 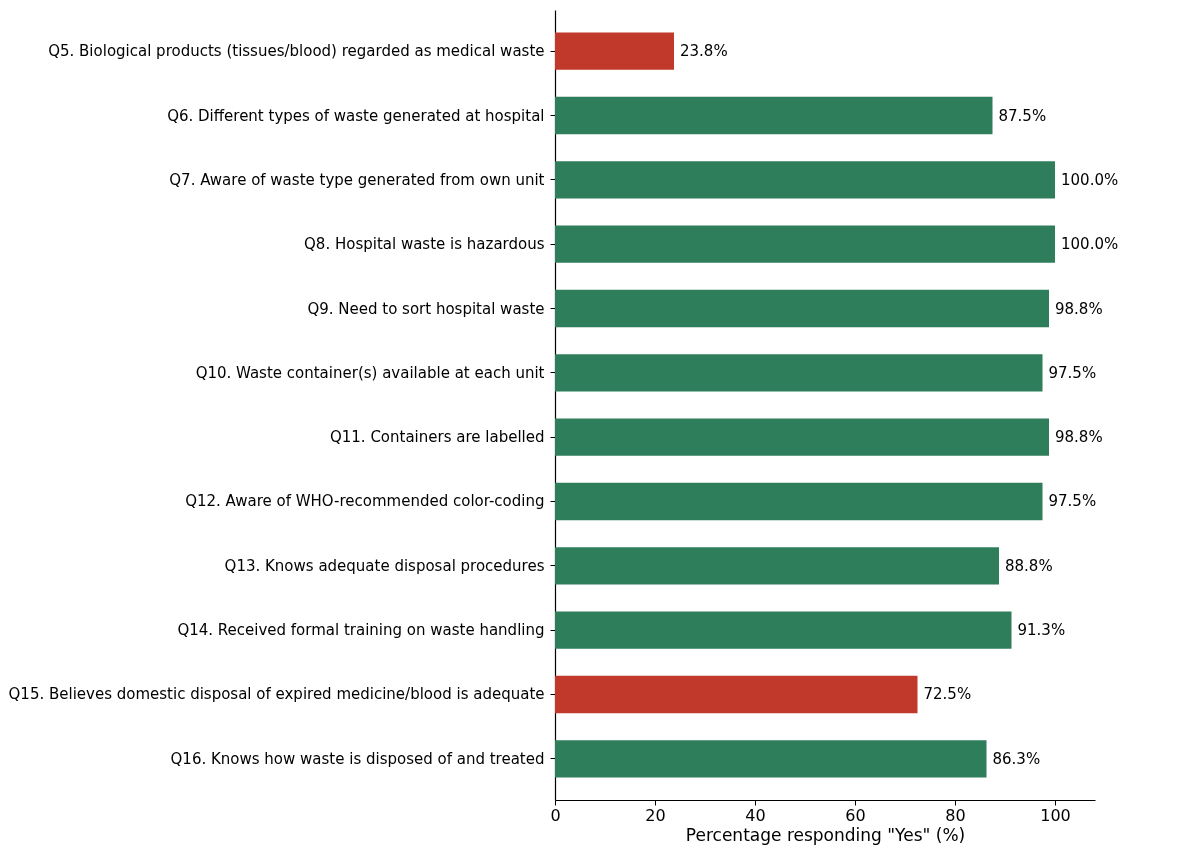 What do you see at coordinates (296, 51) in the screenshot?
I see `y-tick-label: Q5. Biological products (tissues/blood) regarded as medical waste` at bounding box center [296, 51].